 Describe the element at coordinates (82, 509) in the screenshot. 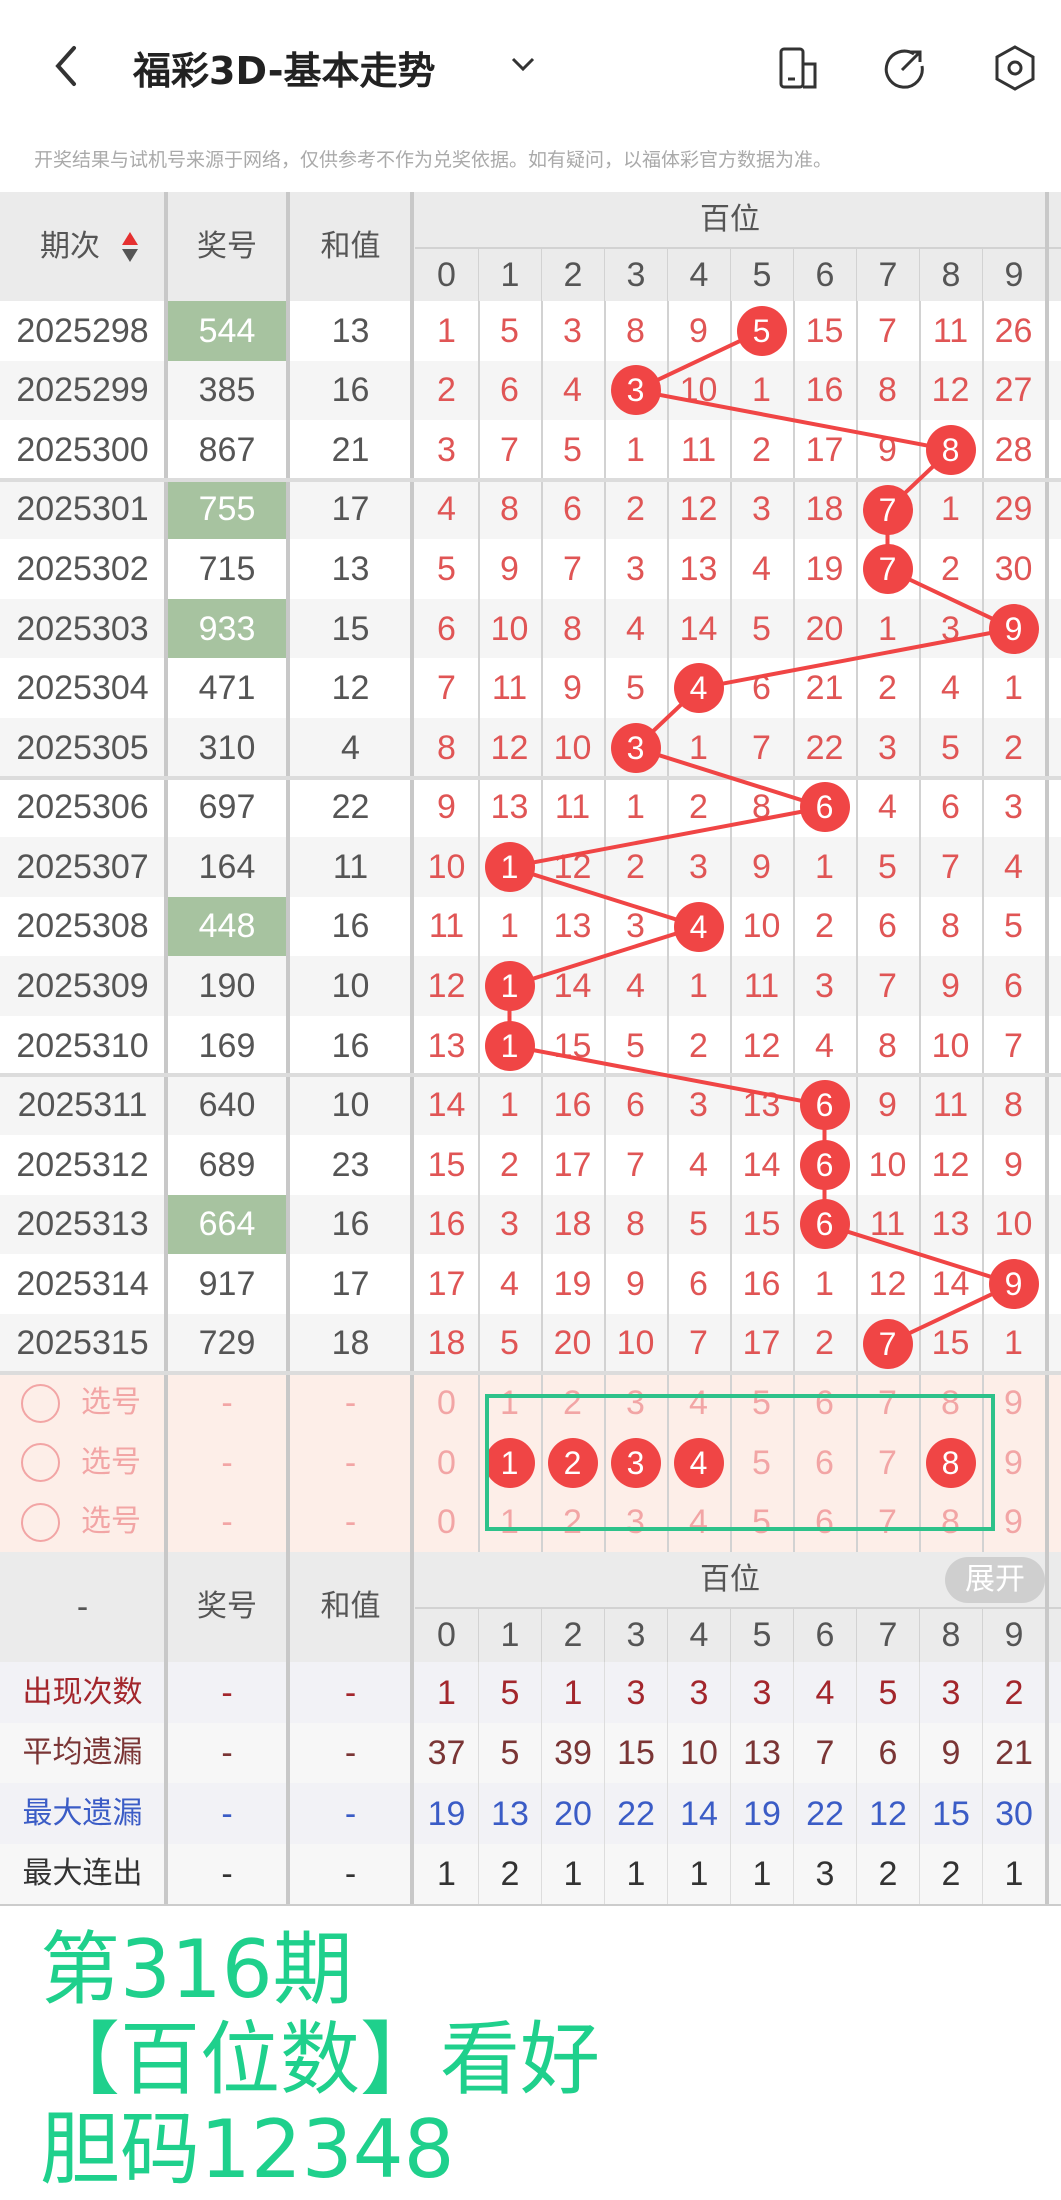

I see `period-cell: 2025301` at that location.